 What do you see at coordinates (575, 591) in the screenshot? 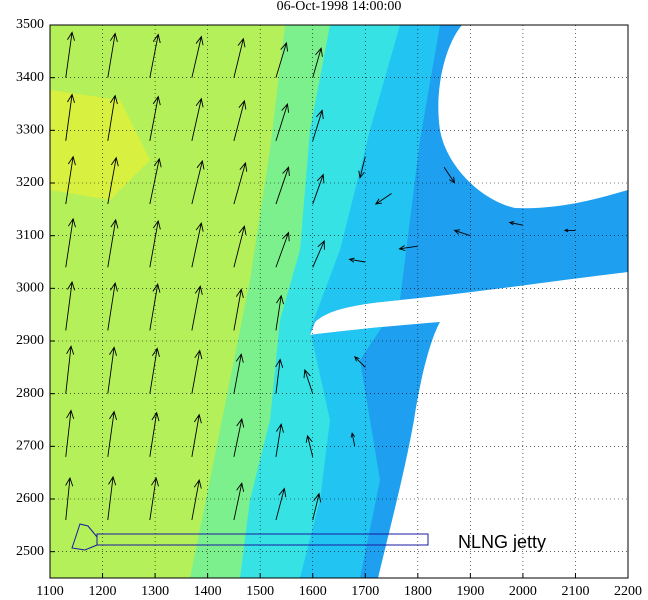
I see `x-tick-label: 2100` at bounding box center [575, 591].